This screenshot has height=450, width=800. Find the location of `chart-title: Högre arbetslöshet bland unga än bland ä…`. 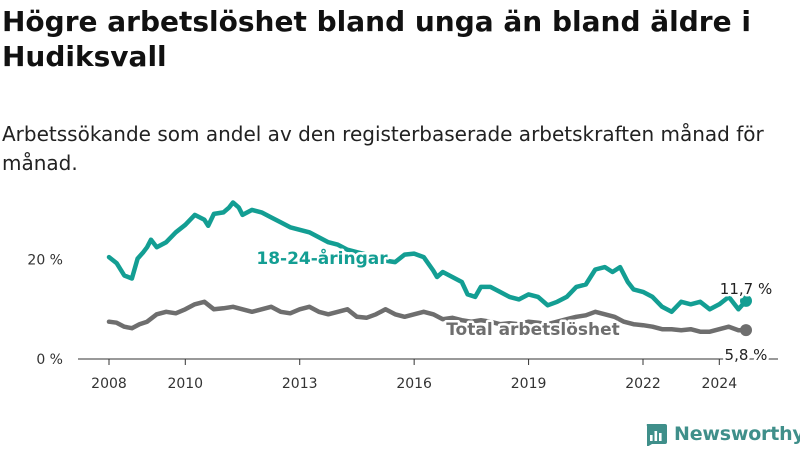

chart-title: Högre arbetslöshet bland unga än bland ä… is located at coordinates (376, 39).